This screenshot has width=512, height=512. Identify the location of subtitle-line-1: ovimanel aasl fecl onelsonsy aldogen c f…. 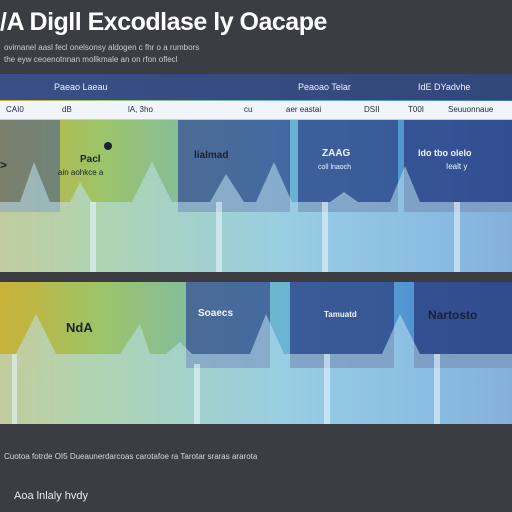
(102, 47).